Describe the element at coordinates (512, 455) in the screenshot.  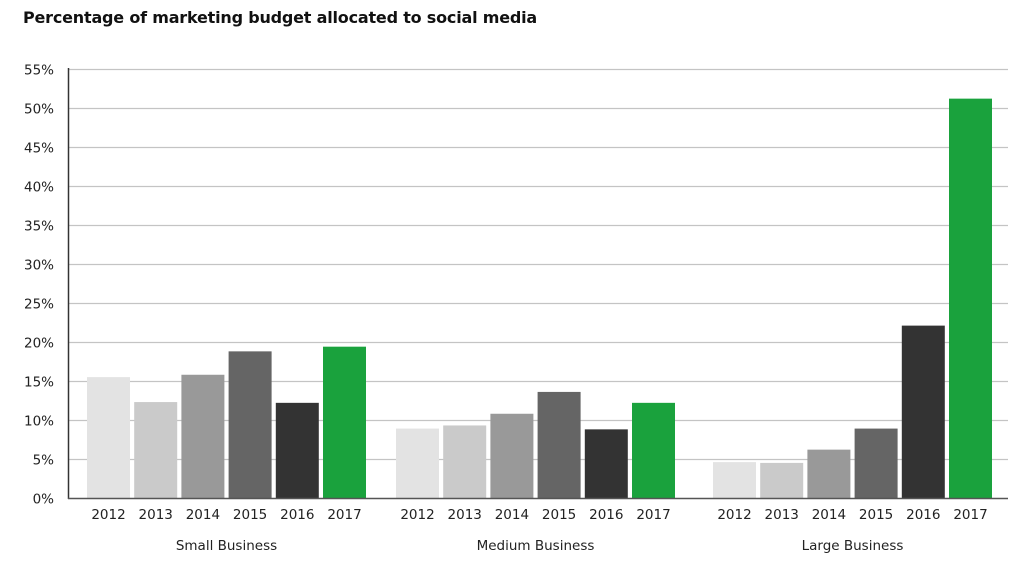
I see `bar-medium-business-2014` at that location.